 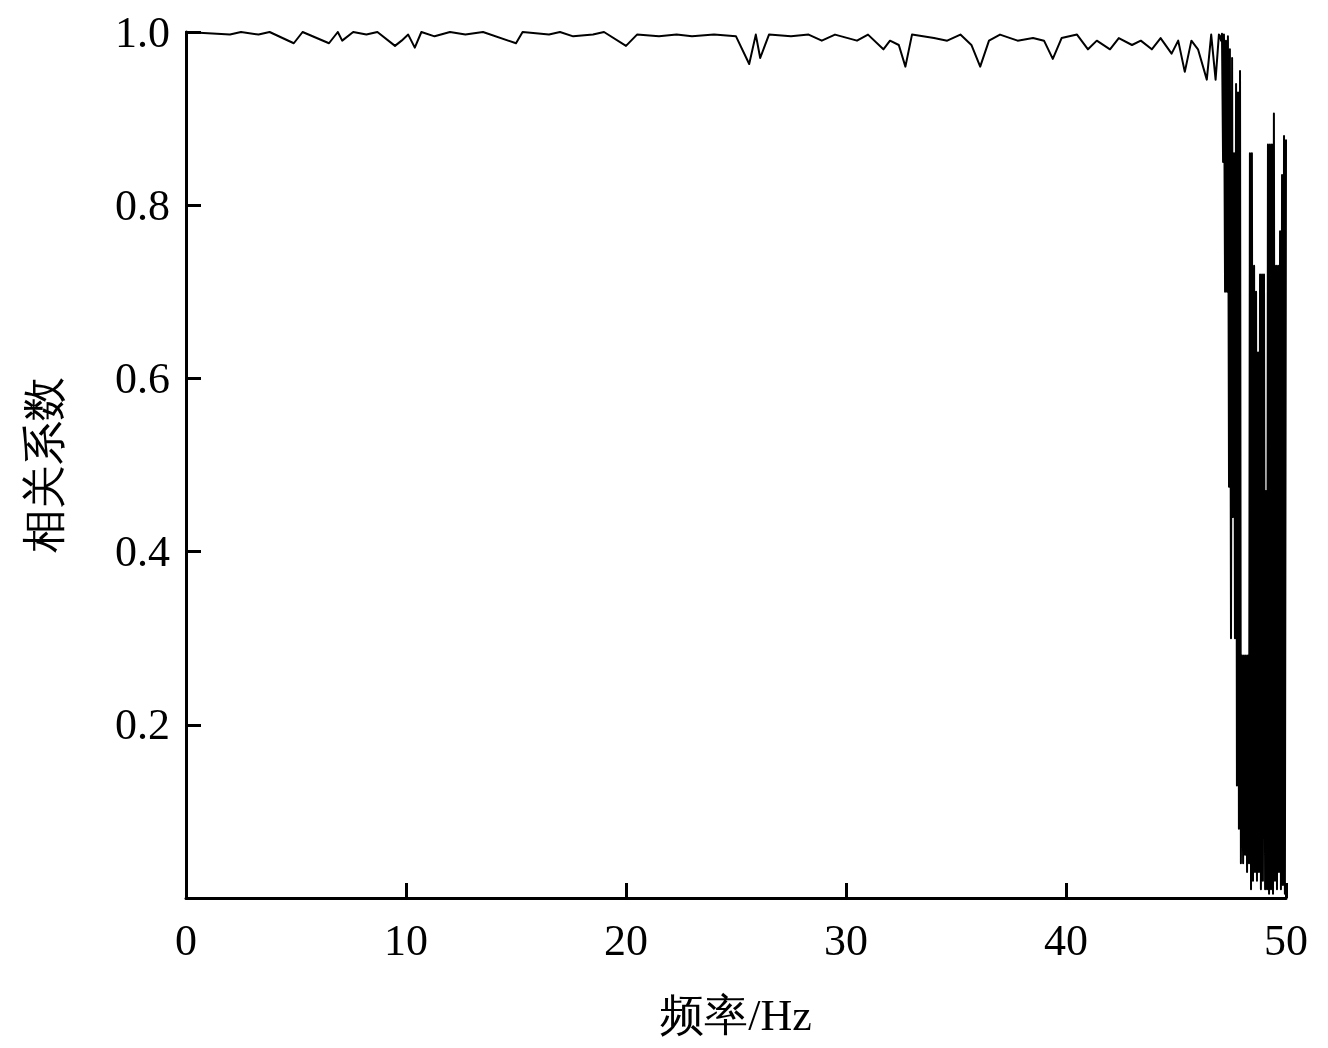 I want to click on x-tick-label: 40, so click(x=1066, y=940).